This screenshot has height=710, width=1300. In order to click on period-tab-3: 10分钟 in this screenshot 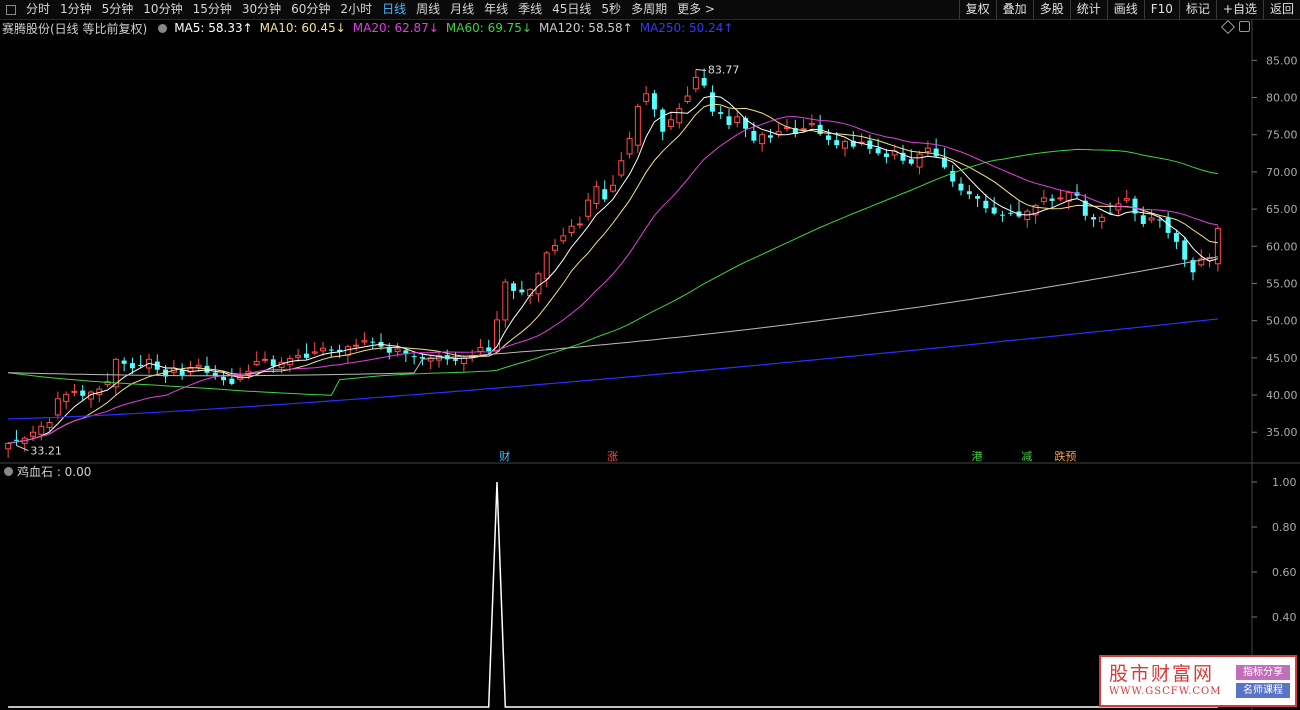, I will do `click(163, 9)`.